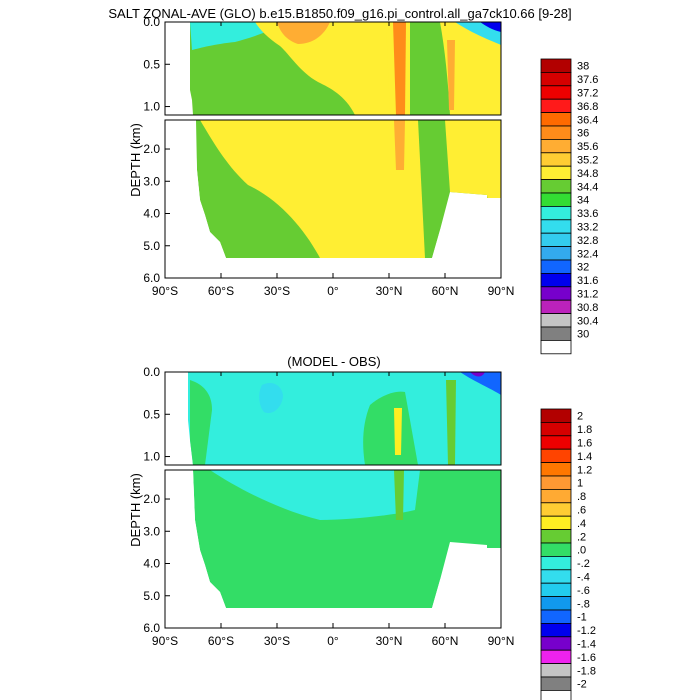 Image resolution: width=700 pixels, height=700 pixels. I want to click on colorbar-label: -.8, so click(583, 604).